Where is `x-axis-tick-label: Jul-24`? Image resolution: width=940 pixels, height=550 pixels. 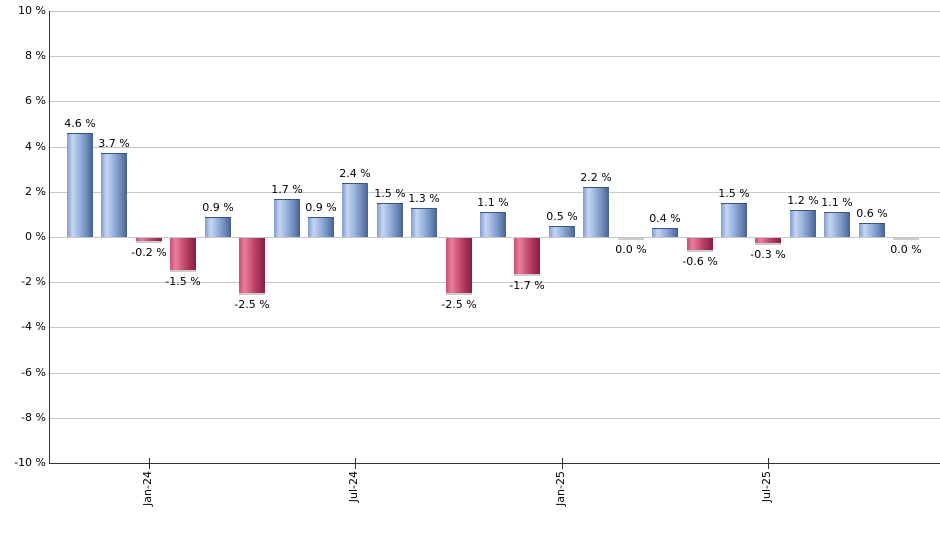
x-axis-tick-label: Jul-24 is located at coordinates (353, 487).